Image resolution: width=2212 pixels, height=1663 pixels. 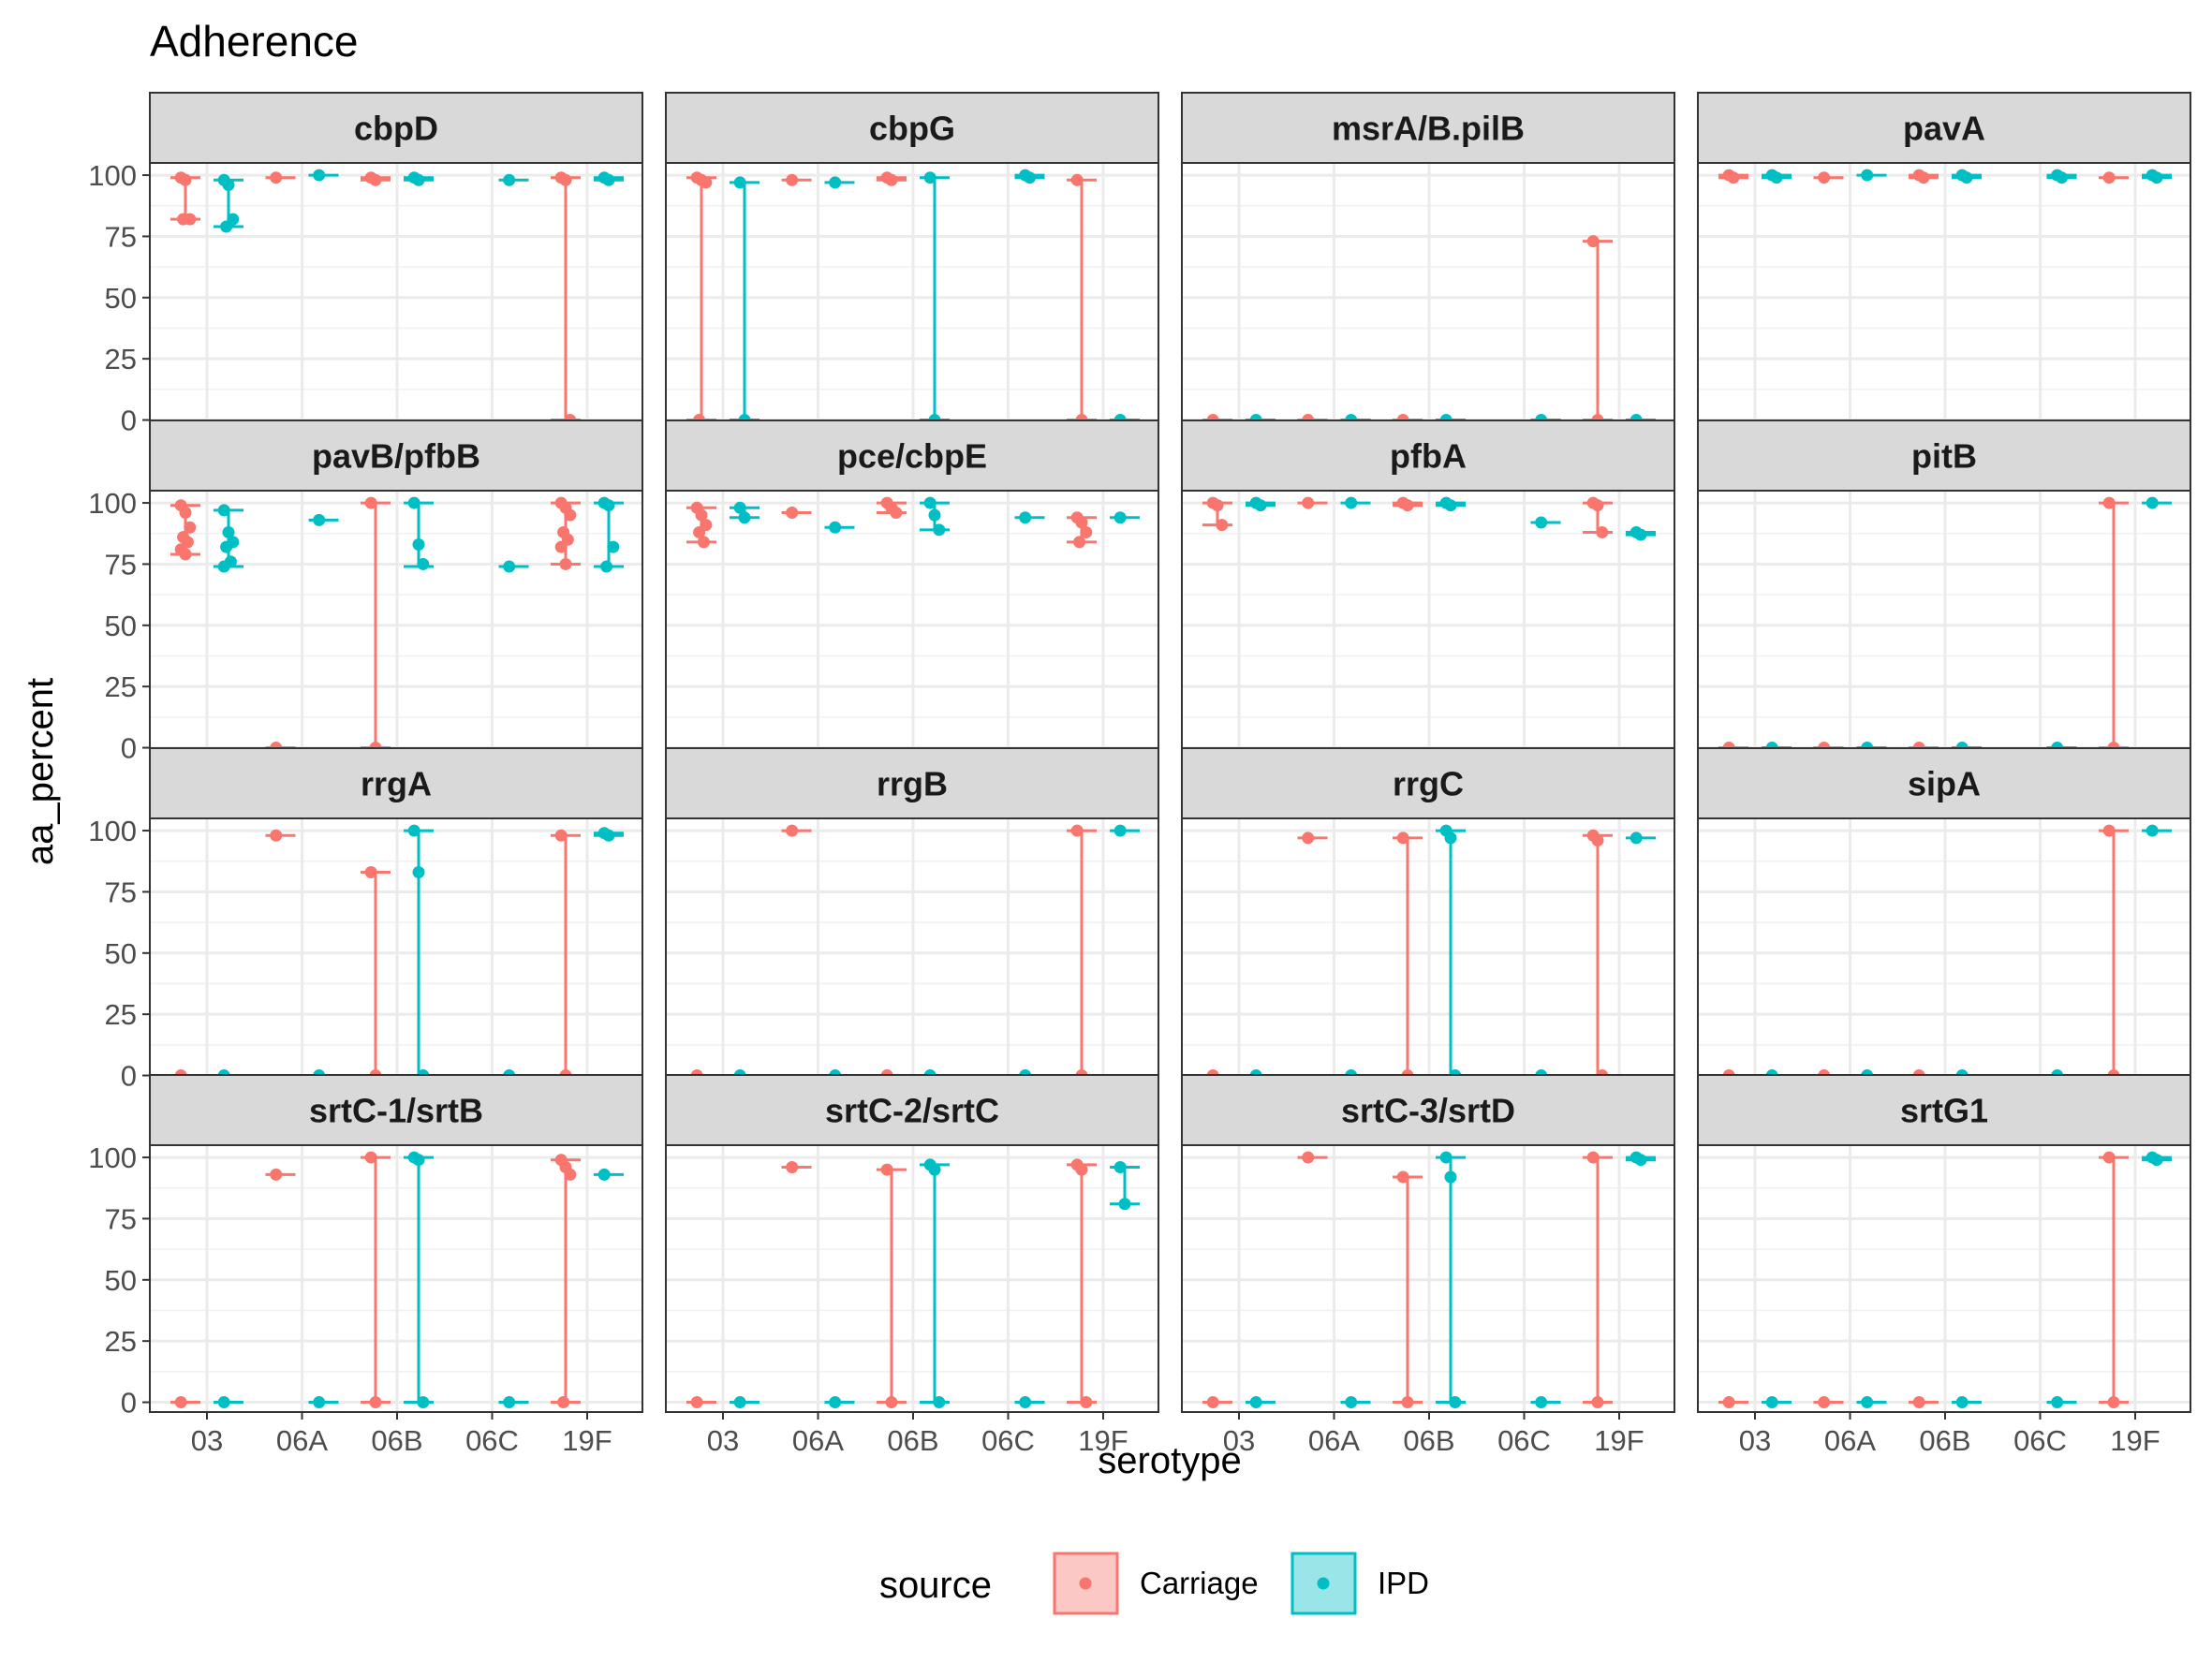 I want to click on y-tick-label: 100, so click(x=112, y=503).